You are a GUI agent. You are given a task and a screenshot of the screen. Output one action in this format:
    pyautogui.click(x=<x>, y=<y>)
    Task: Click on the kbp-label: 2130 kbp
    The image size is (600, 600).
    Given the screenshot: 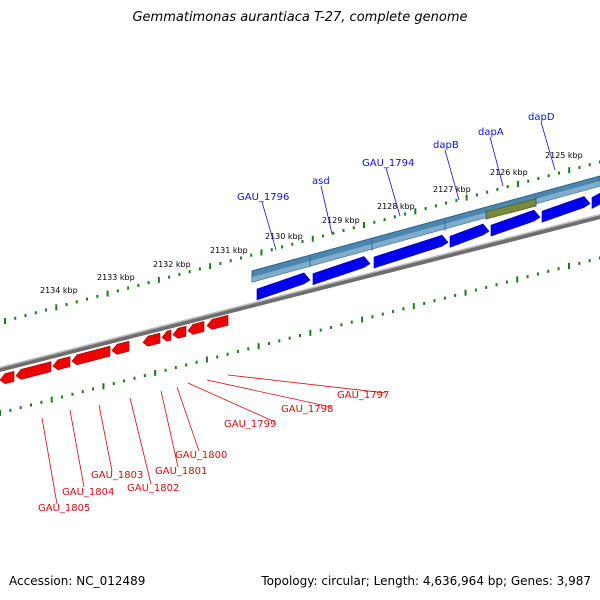 What is the action you would take?
    pyautogui.click(x=284, y=236)
    